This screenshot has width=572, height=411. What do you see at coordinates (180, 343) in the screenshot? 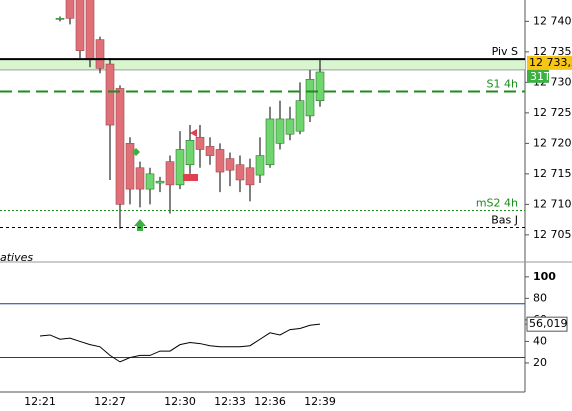
I see `indicator-line` at bounding box center [180, 343].